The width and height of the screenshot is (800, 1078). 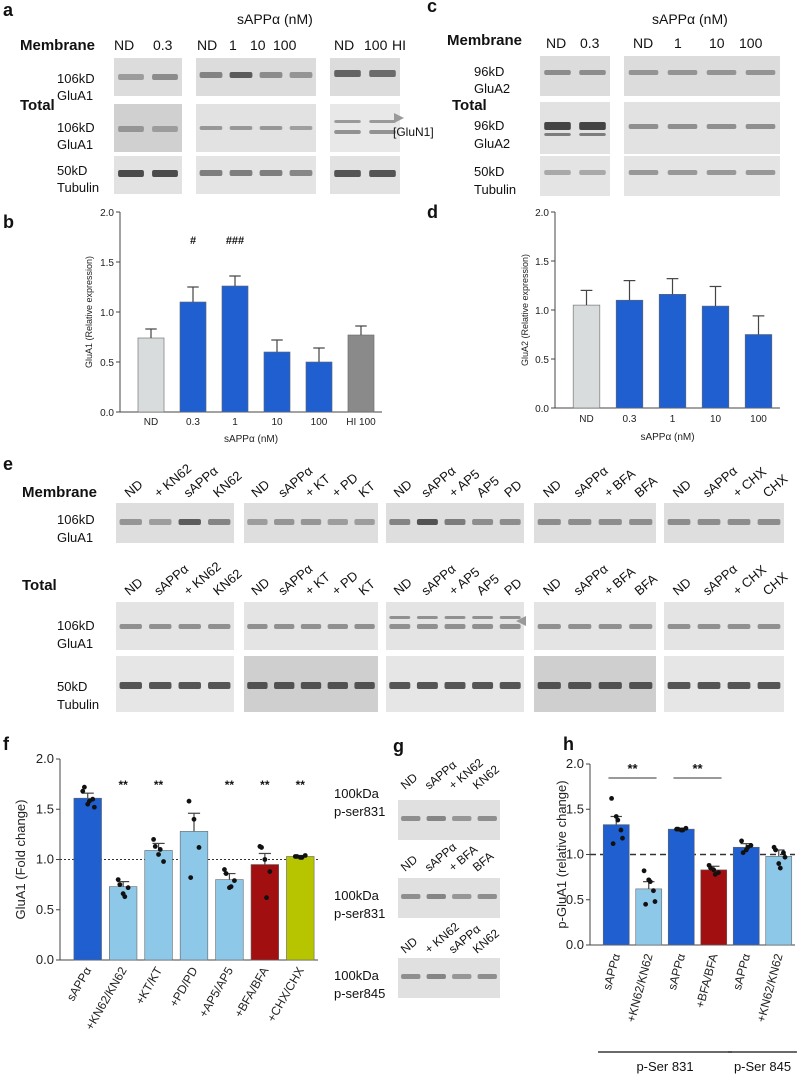 What do you see at coordinates (45, 909) in the screenshot?
I see `y-tick-label: 0.5` at bounding box center [45, 909].